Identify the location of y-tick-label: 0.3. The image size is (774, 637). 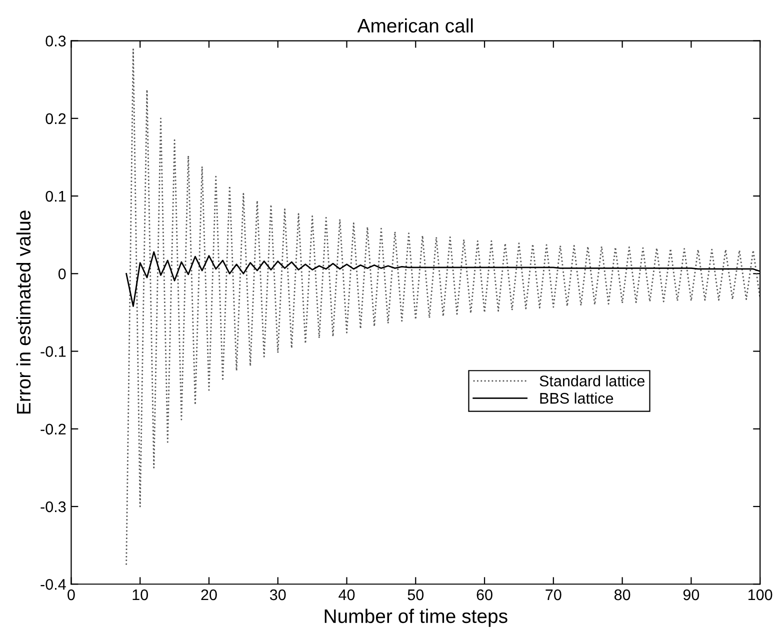
(56, 41).